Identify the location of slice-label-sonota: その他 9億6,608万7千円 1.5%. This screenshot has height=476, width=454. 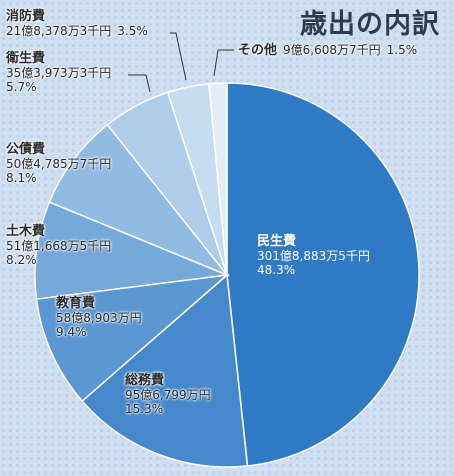
(327, 50).